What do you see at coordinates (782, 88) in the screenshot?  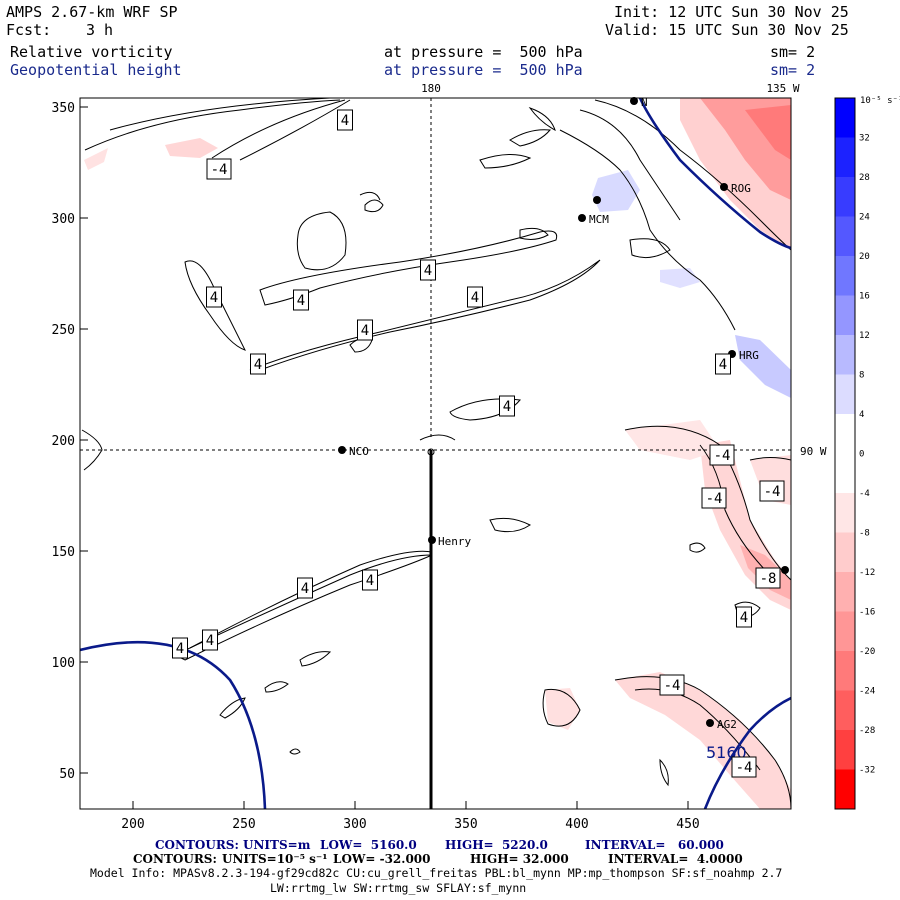 I see `lon-label-135w: 135 W` at bounding box center [782, 88].